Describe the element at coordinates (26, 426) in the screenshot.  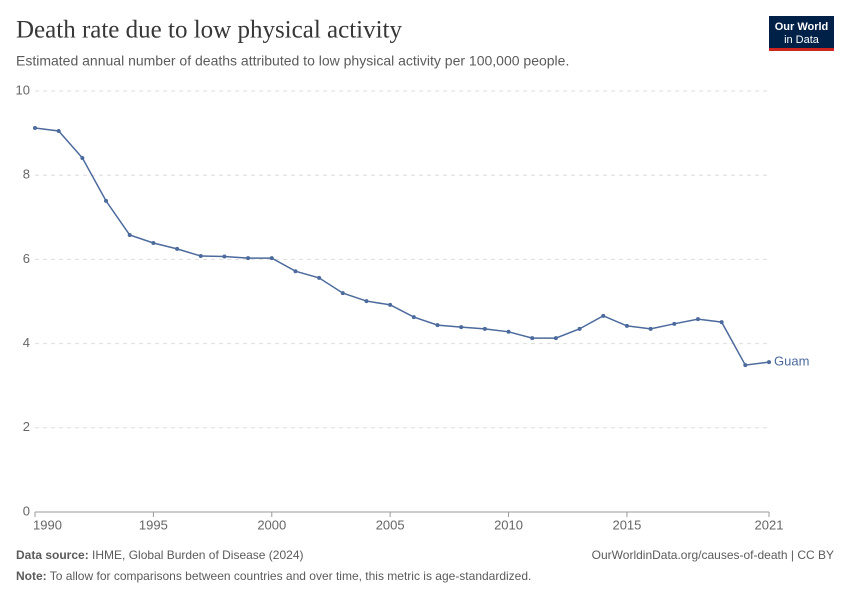
I see `y-tick-label: 2` at that location.